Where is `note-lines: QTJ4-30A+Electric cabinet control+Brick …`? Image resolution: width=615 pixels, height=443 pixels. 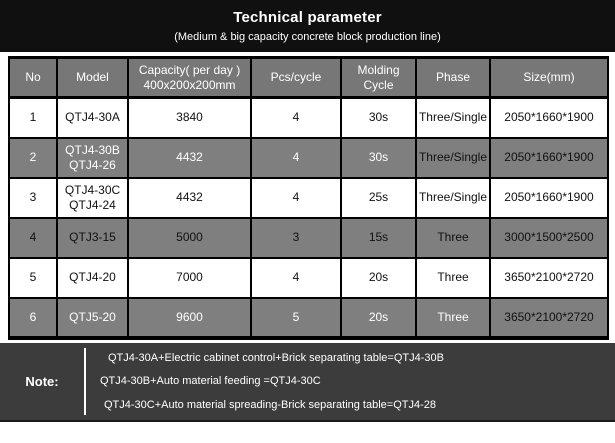
note-lines: QTJ4-30A+Electric cabinet control+Brick … is located at coordinates (350, 381).